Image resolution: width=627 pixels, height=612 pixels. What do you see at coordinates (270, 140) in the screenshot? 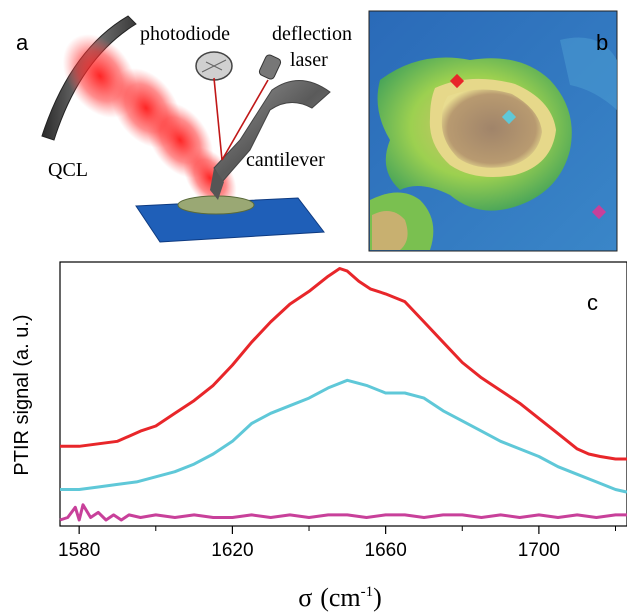
I see `cantilever` at bounding box center [270, 140].